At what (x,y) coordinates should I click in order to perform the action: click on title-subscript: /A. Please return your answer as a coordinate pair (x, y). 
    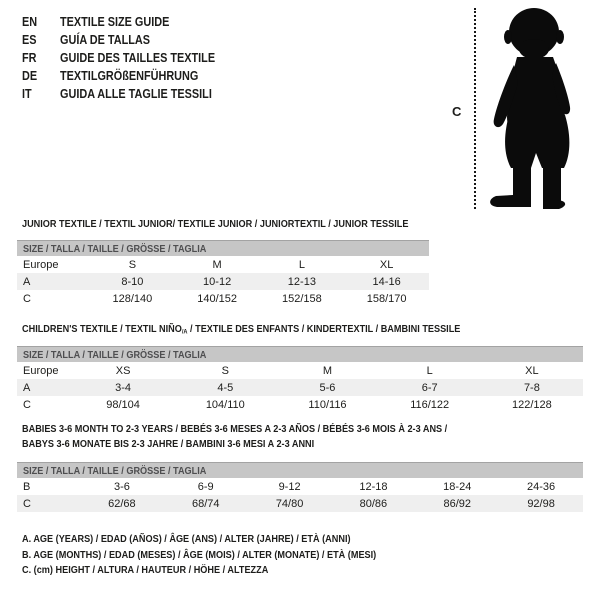
    Looking at the image, I should click on (184, 332).